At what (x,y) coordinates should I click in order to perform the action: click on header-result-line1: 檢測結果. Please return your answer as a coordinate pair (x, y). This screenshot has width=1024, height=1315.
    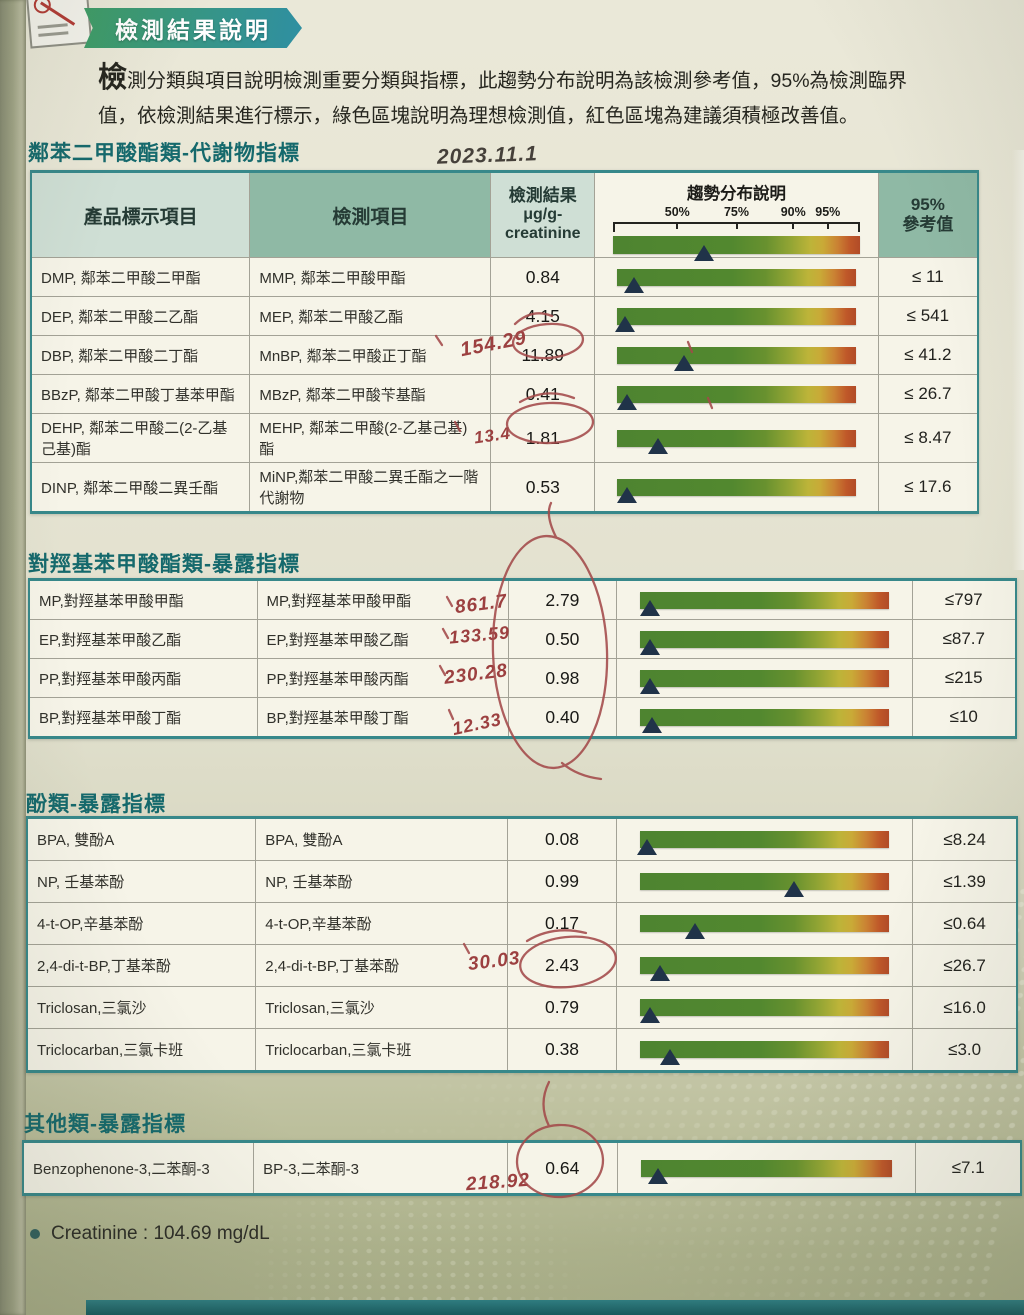
    Looking at the image, I should click on (543, 196).